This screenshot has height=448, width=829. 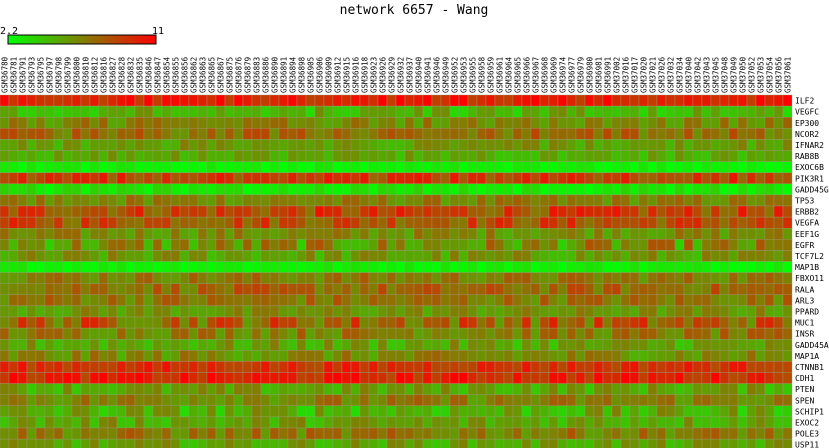 What do you see at coordinates (644, 74) in the screenshot?
I see `column-label: GSM37020` at bounding box center [644, 74].